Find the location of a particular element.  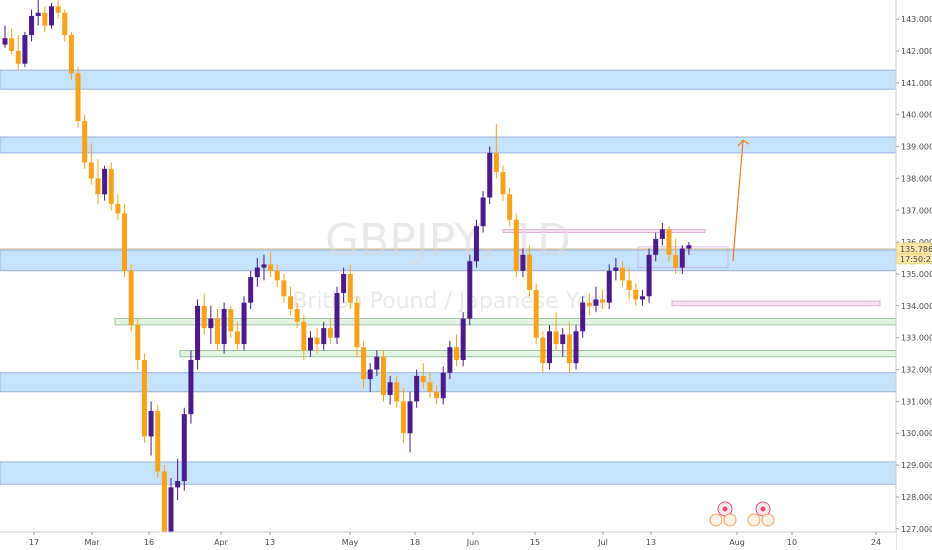

price-tick-label: 143.000 is located at coordinates (916, 19).